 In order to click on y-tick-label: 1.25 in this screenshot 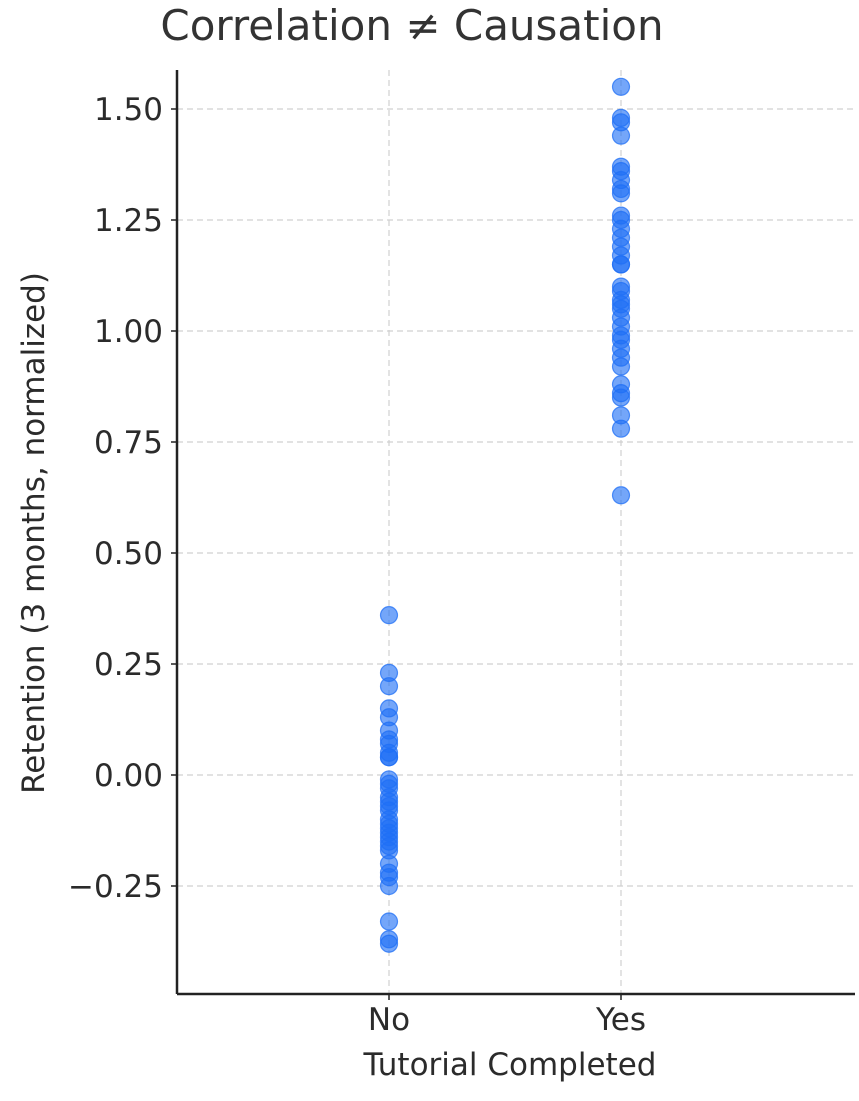, I will do `click(128, 221)`.